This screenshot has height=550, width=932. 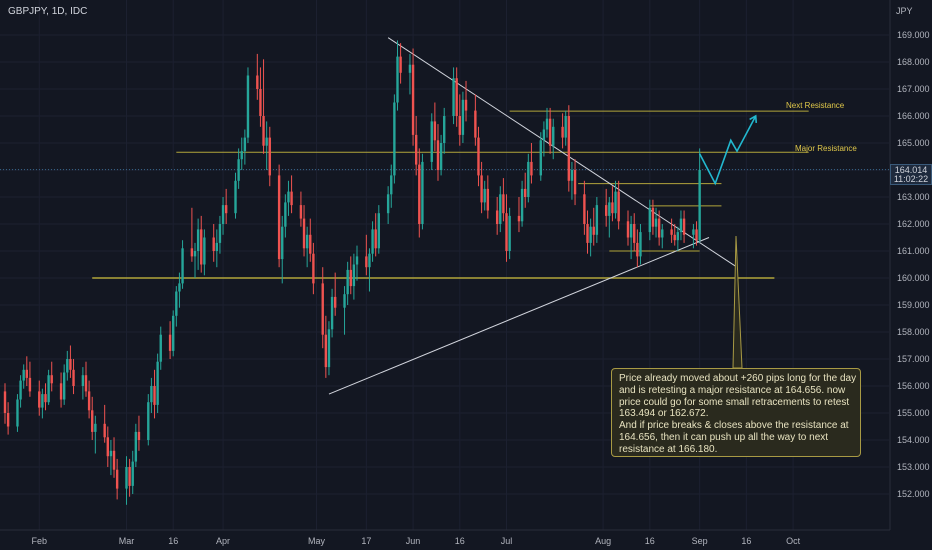 I want to click on major-resistance-label: Major Resistance, so click(x=826, y=148).